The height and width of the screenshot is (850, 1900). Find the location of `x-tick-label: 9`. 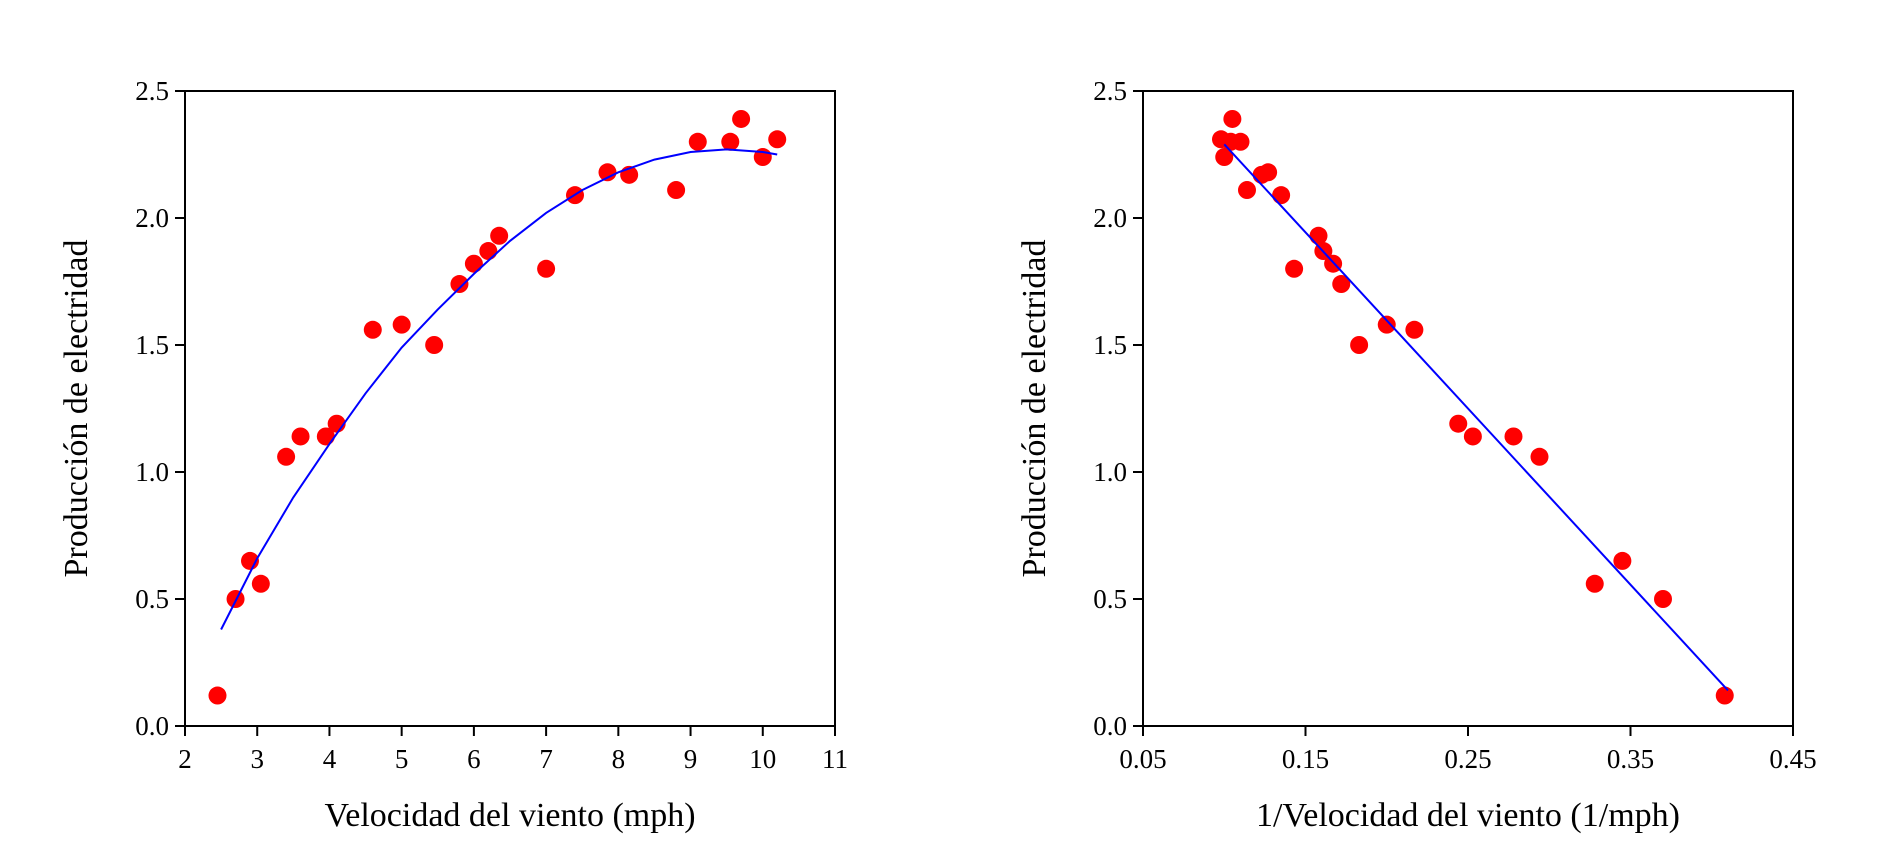

x-tick-label: 9 is located at coordinates (691, 759).